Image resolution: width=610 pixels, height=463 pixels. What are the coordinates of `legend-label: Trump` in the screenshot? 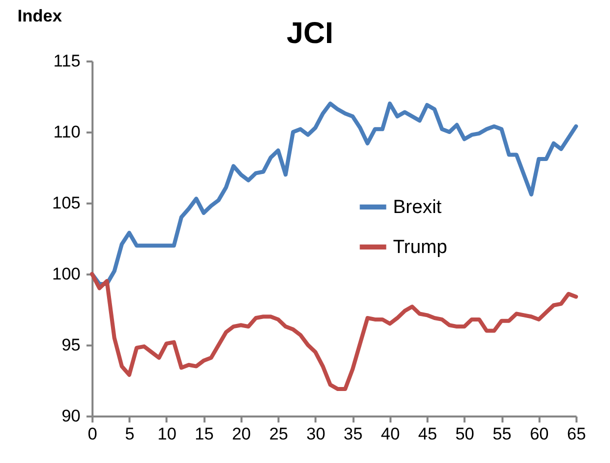 It's located at (420, 247).